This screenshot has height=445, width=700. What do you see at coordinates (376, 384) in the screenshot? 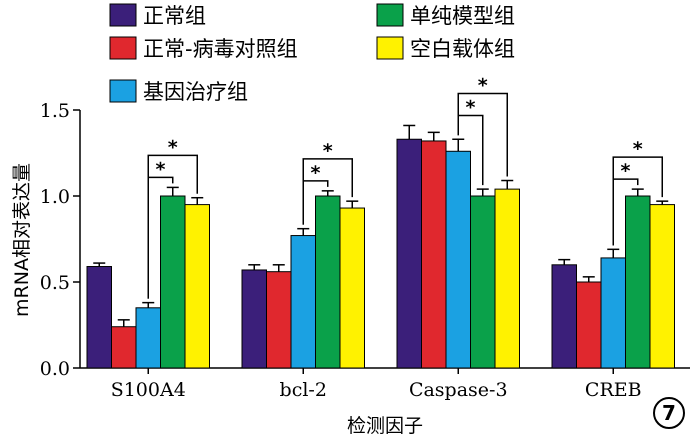
I see `x-category-labels: S100A4 bcl-2 Caspase-3 CREB` at bounding box center [376, 384].